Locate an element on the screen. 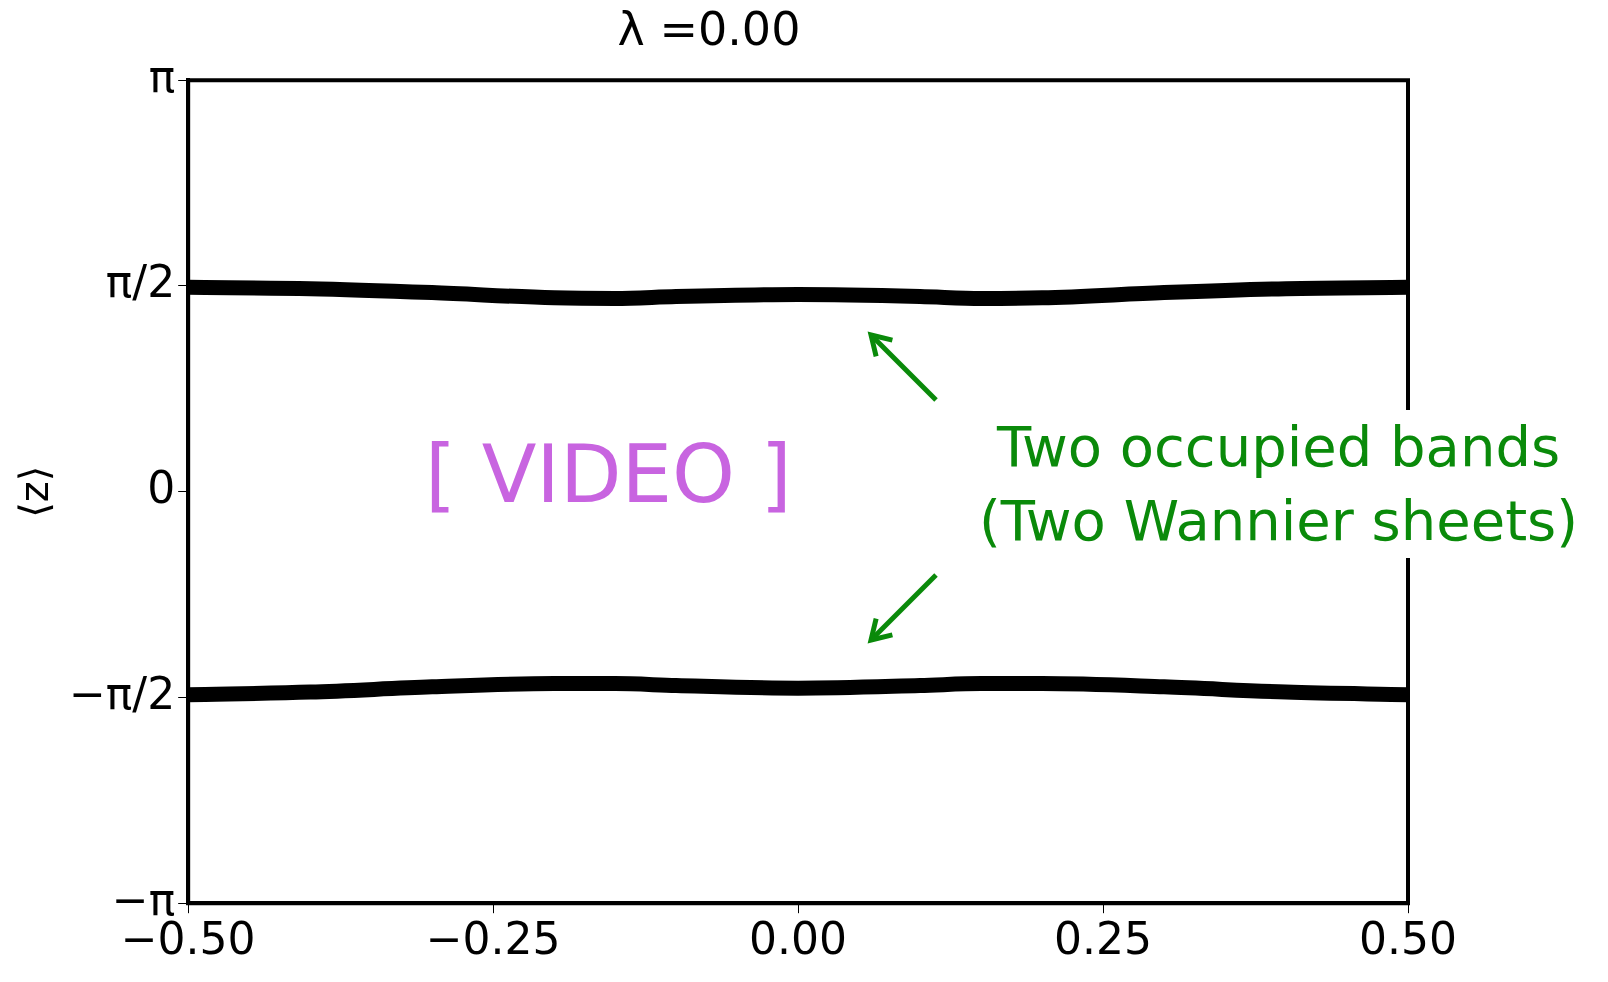  x-tick-label: 0.25 is located at coordinates (1103, 939).